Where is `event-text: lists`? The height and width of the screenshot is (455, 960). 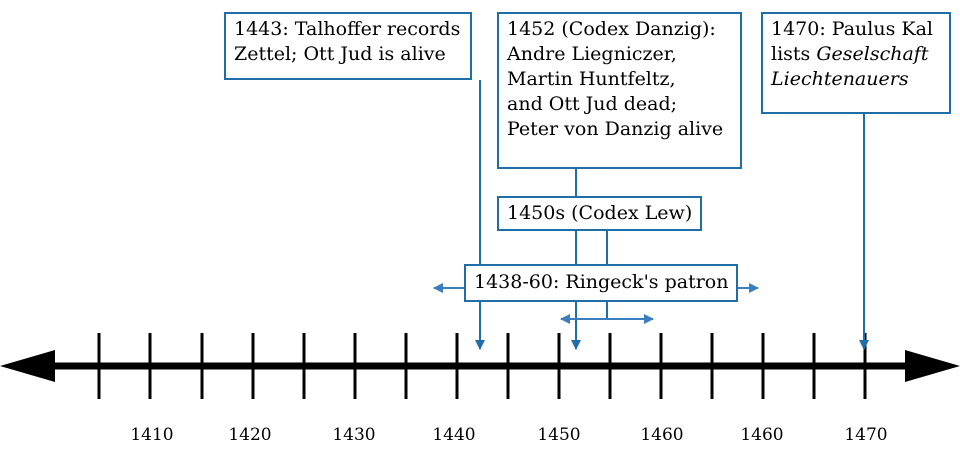 event-text: lists is located at coordinates (794, 54).